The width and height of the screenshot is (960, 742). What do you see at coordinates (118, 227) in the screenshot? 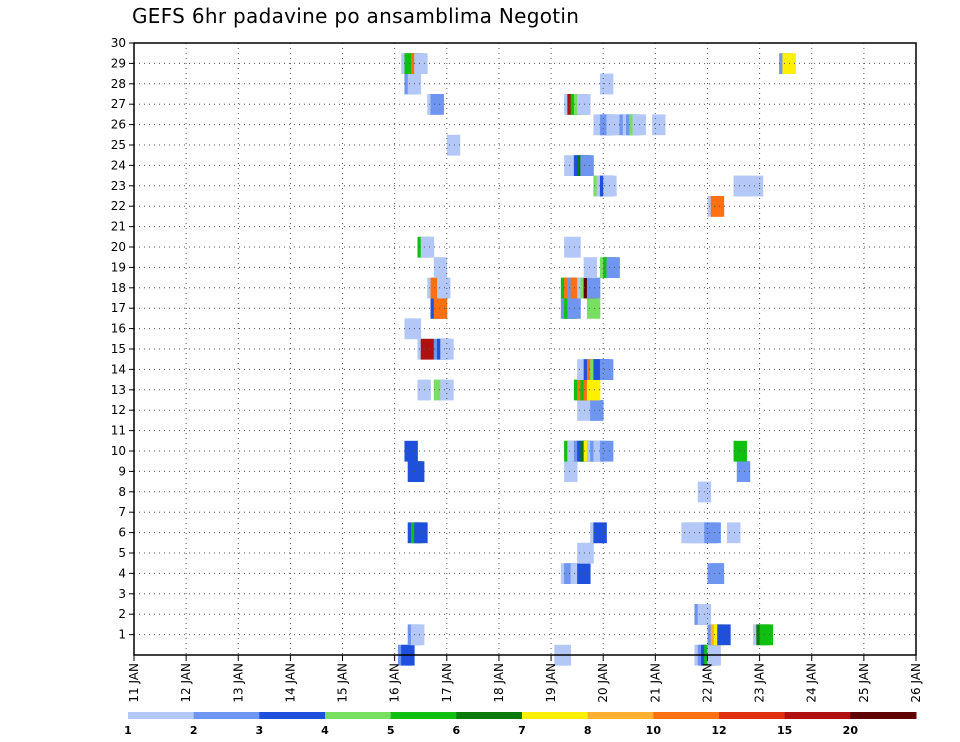
I see `y-tick-label: 21` at bounding box center [118, 227].